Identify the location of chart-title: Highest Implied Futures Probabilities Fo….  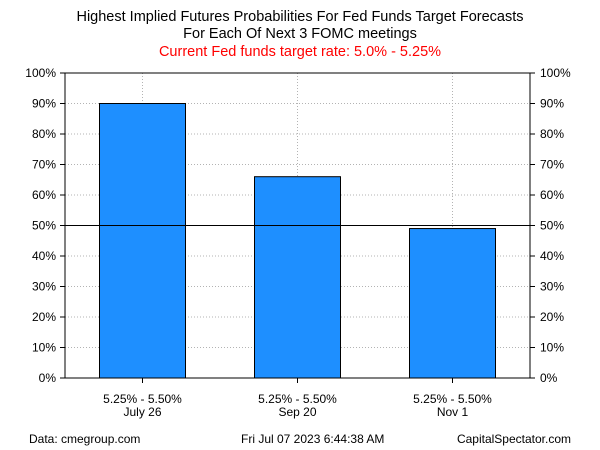
(300, 17).